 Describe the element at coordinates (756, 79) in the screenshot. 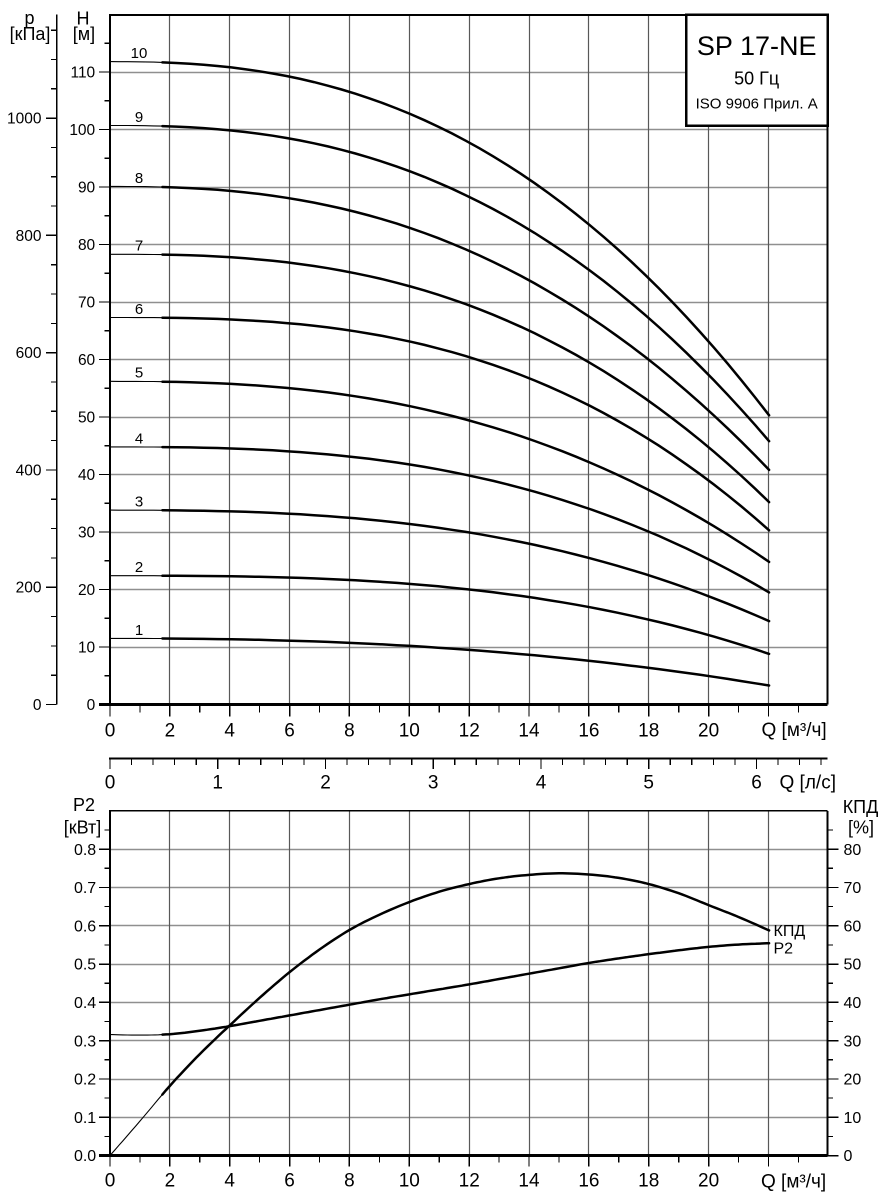

I see `svg-text: 50 Гц` at that location.